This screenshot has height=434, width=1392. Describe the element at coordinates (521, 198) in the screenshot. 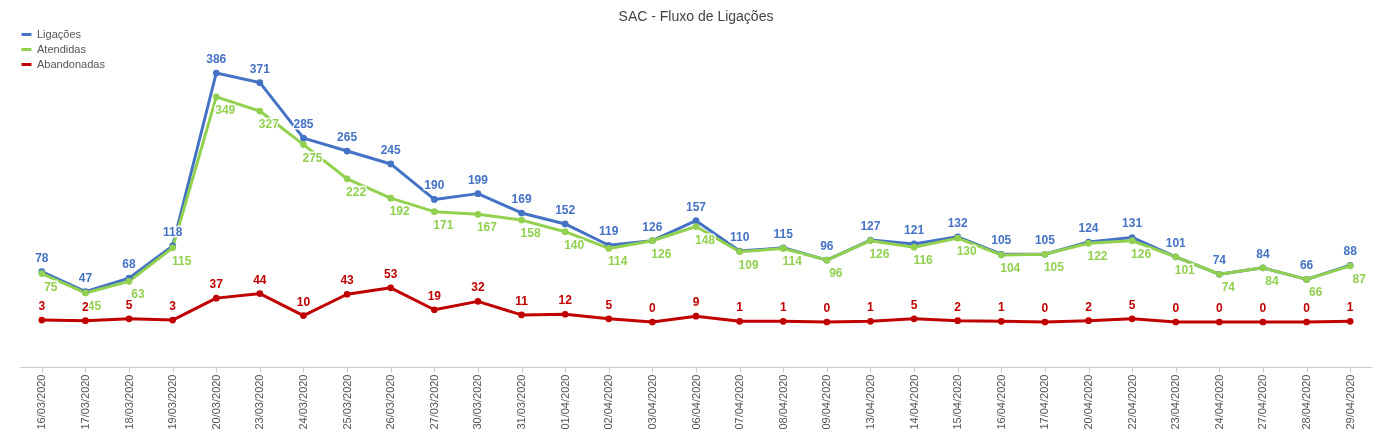

I see `data-label: 169` at that location.